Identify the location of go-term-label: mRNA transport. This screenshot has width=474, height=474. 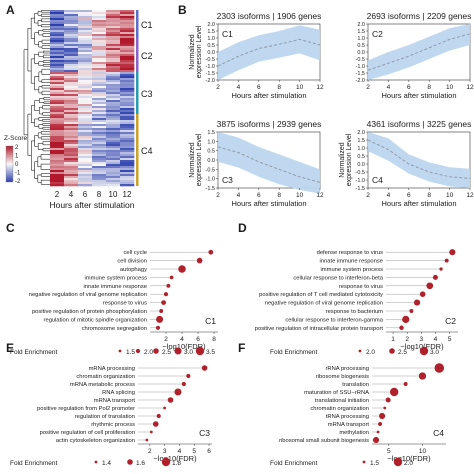
(115, 401).